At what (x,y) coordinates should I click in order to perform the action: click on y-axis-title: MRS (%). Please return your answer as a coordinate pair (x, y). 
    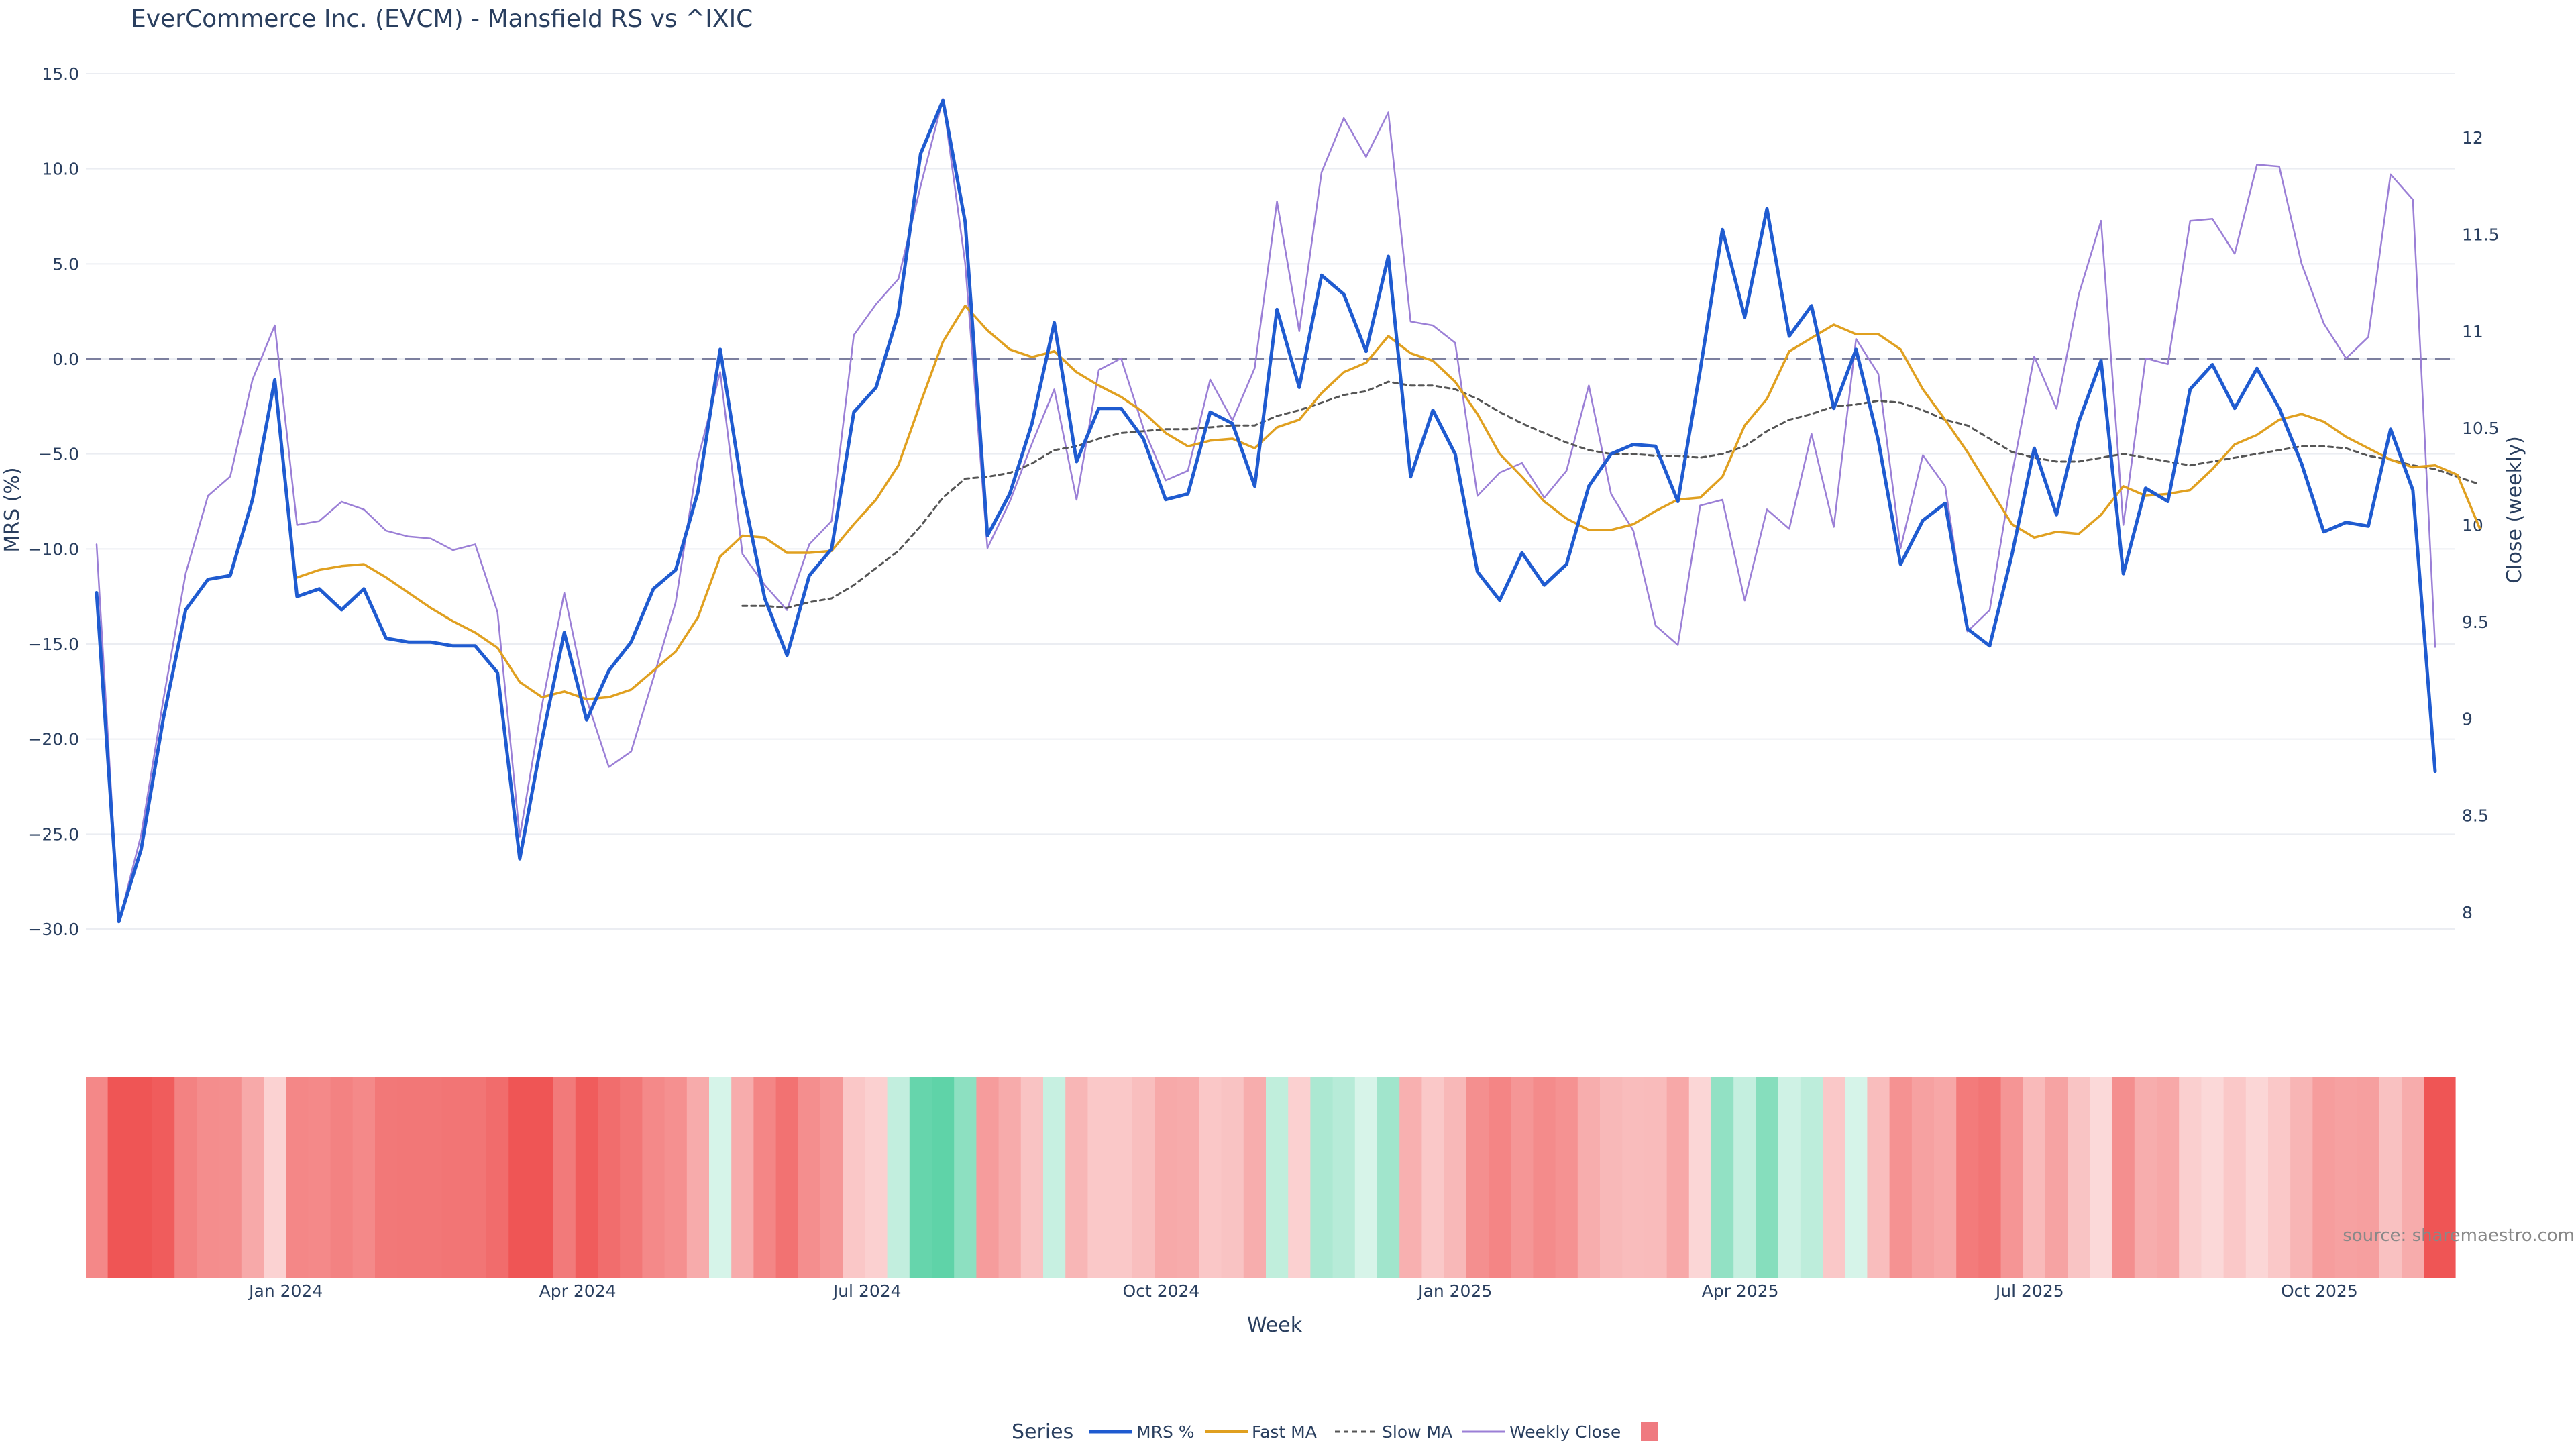
    Looking at the image, I should click on (12, 509).